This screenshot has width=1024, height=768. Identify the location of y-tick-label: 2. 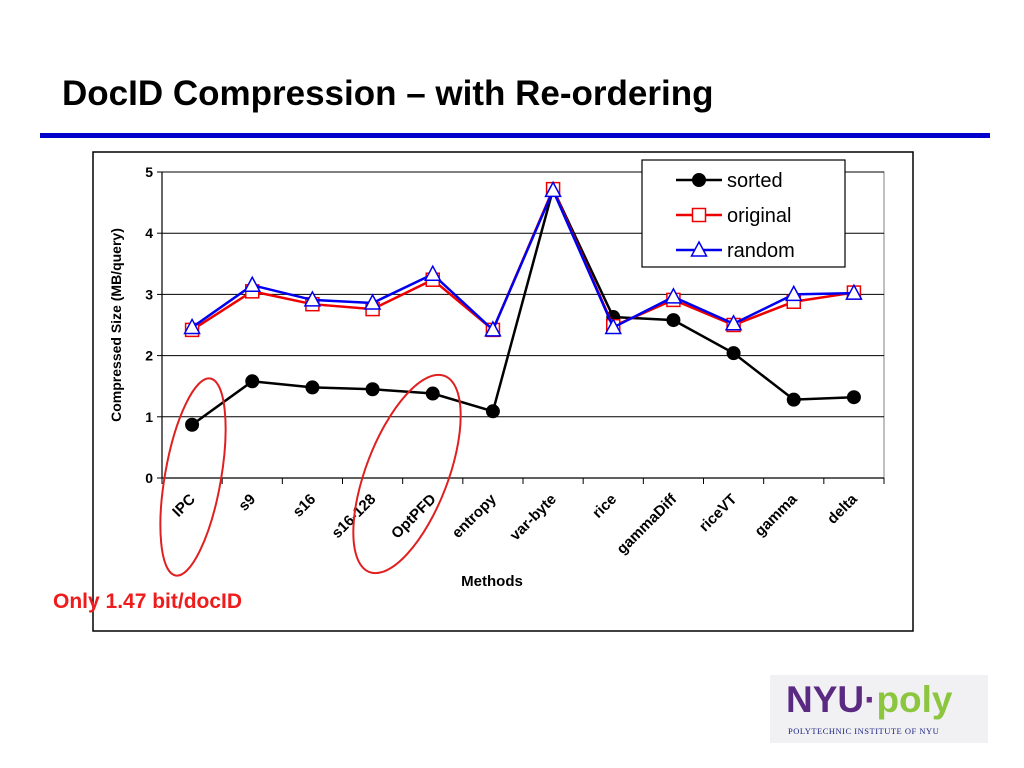
(149, 356).